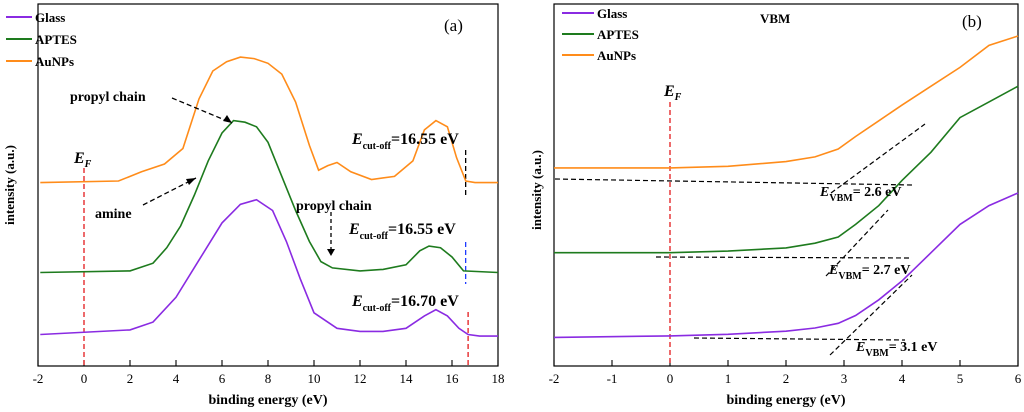  What do you see at coordinates (9, 185) in the screenshot?
I see `panel-a-y-axis-label: intensity (a.u.)` at bounding box center [9, 185].